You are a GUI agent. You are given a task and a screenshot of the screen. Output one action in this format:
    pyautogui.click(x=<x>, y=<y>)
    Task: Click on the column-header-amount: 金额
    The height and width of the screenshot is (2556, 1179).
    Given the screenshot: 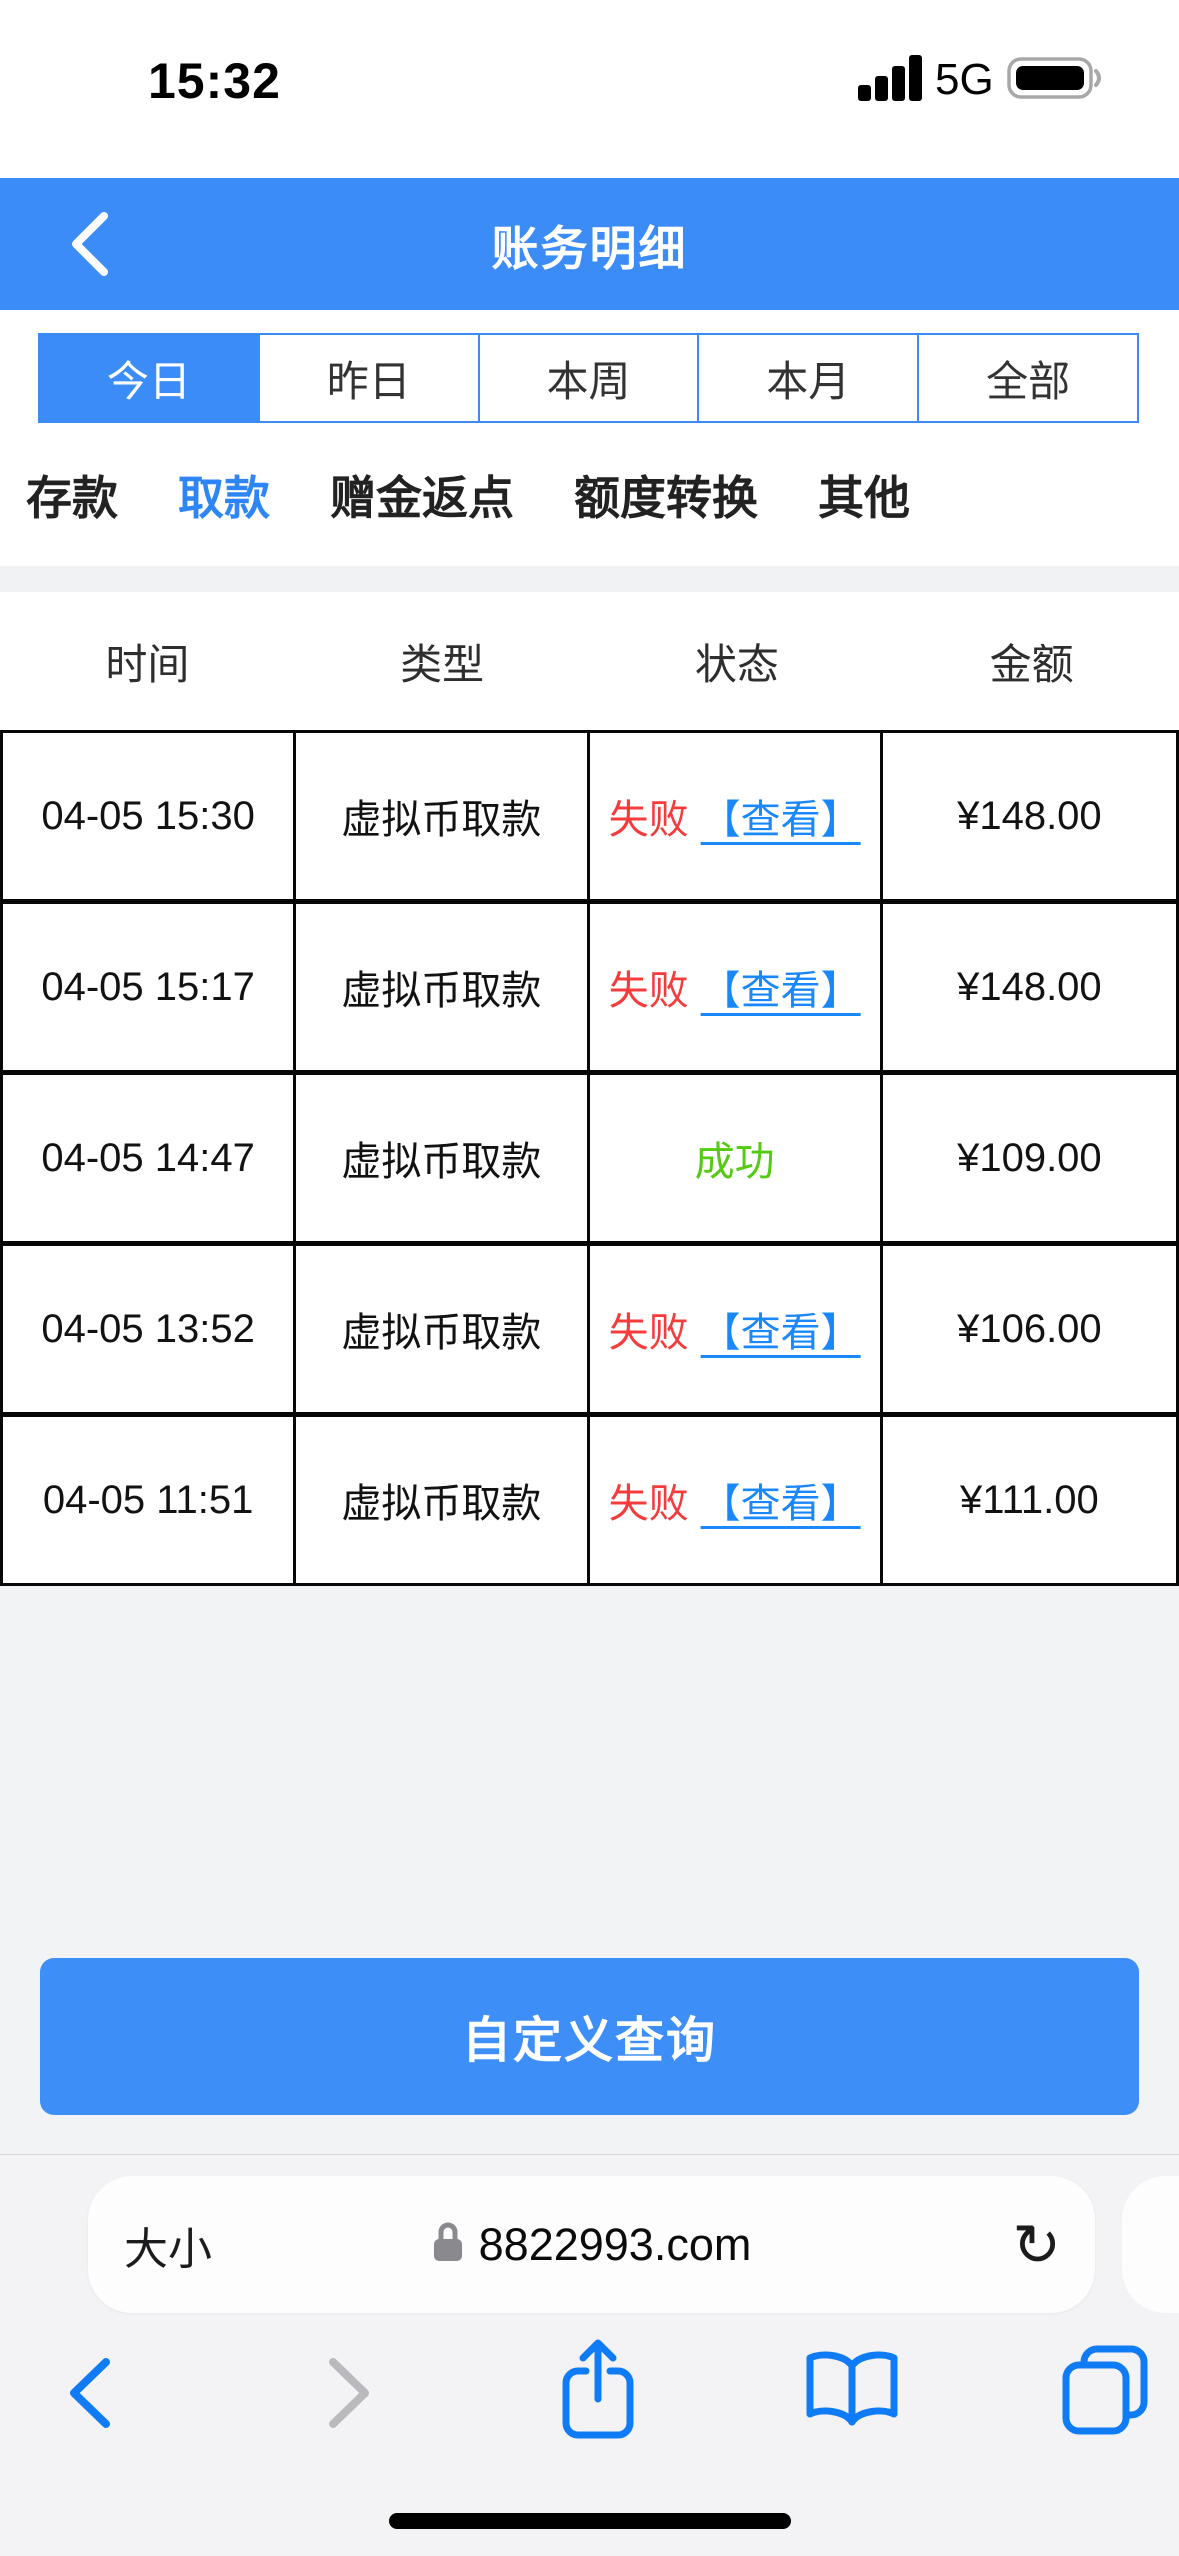 What is the action you would take?
    pyautogui.click(x=1031, y=664)
    